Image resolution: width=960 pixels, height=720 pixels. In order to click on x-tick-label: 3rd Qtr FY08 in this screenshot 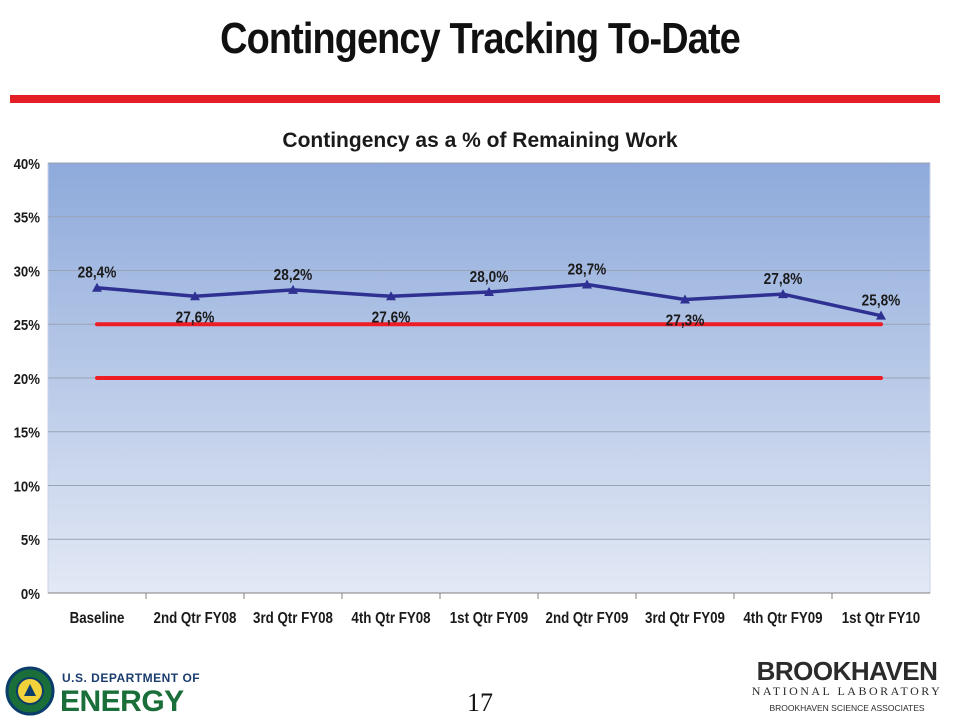, I will do `click(293, 618)`.